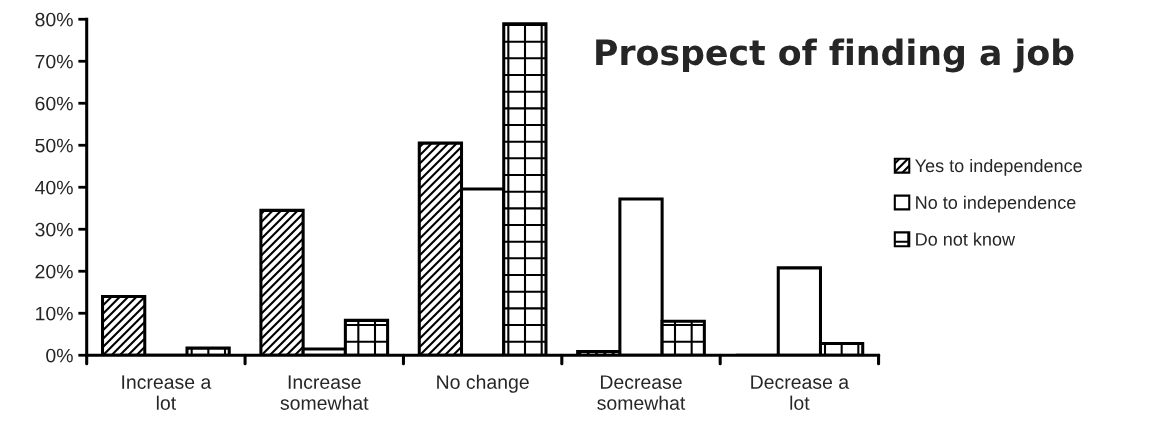 This screenshot has height=428, width=1156. Describe the element at coordinates (54, 61) in the screenshot. I see `y-tick-label: 70%` at that location.